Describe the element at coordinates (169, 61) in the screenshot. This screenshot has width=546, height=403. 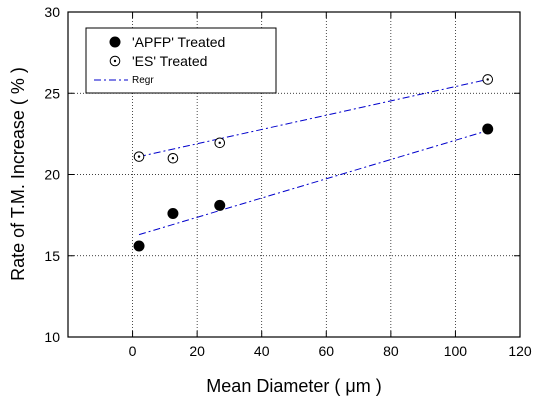
I see `legend-label-es: 'ES' Treated` at that location.